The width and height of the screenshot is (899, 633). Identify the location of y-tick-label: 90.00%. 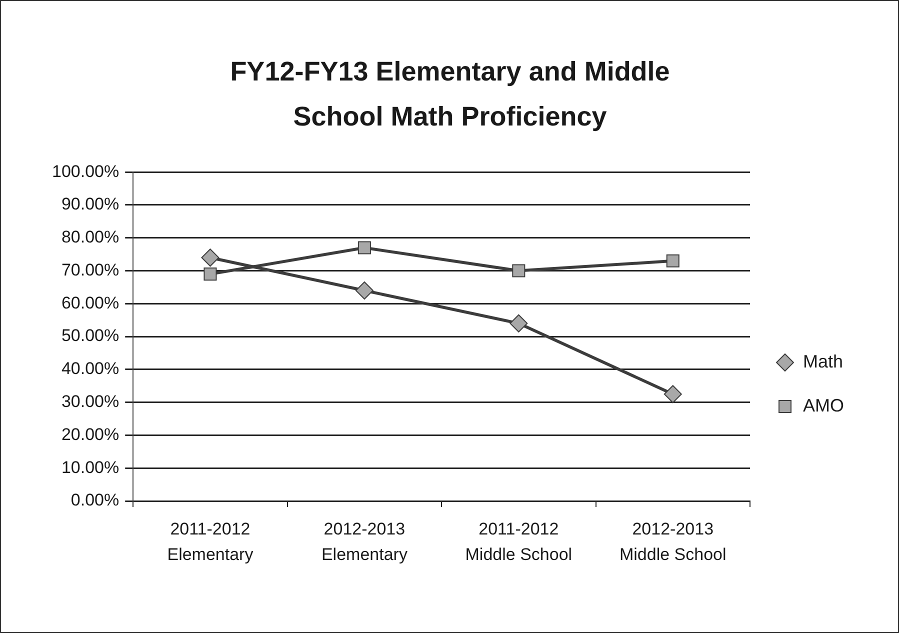
(90, 204).